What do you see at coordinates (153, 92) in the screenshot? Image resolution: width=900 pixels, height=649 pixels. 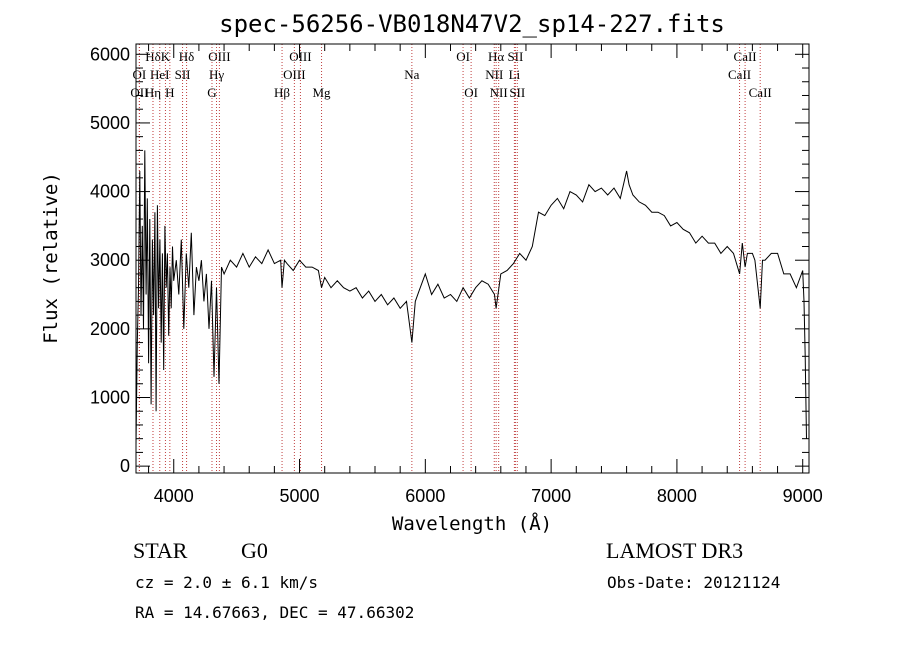 I see `spectral-line-label: Hη` at bounding box center [153, 92].